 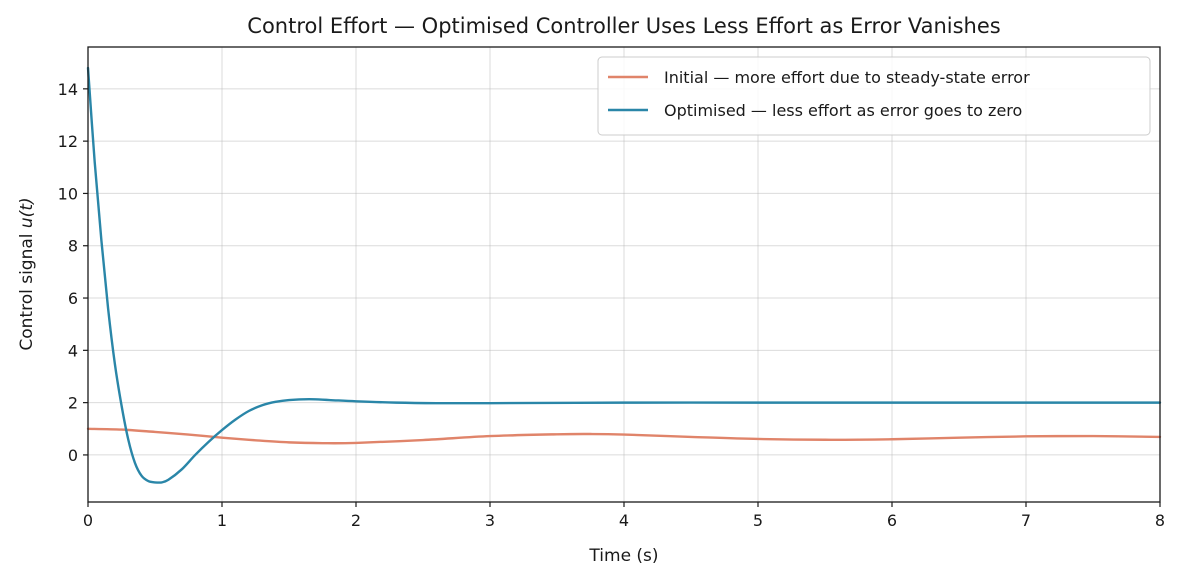 I want to click on y-tick-label: 4, so click(x=73, y=350).